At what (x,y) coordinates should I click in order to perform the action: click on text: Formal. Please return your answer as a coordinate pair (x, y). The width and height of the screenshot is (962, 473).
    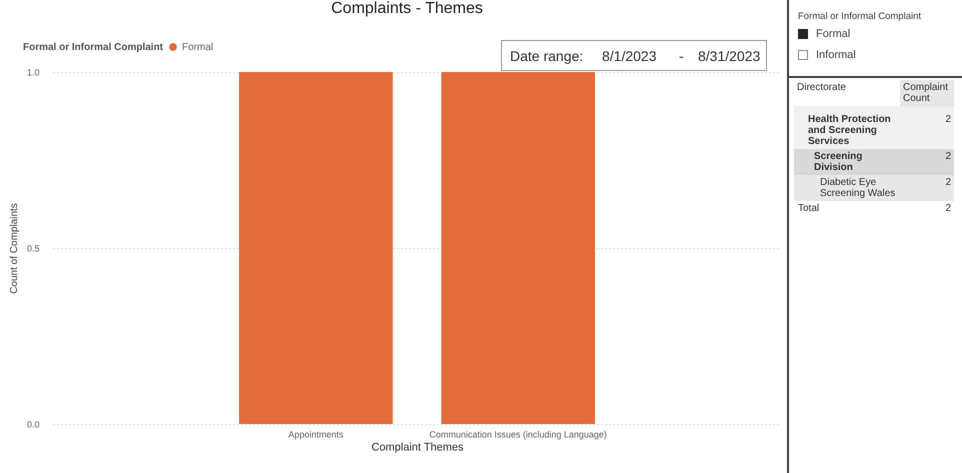
    Looking at the image, I should click on (833, 34).